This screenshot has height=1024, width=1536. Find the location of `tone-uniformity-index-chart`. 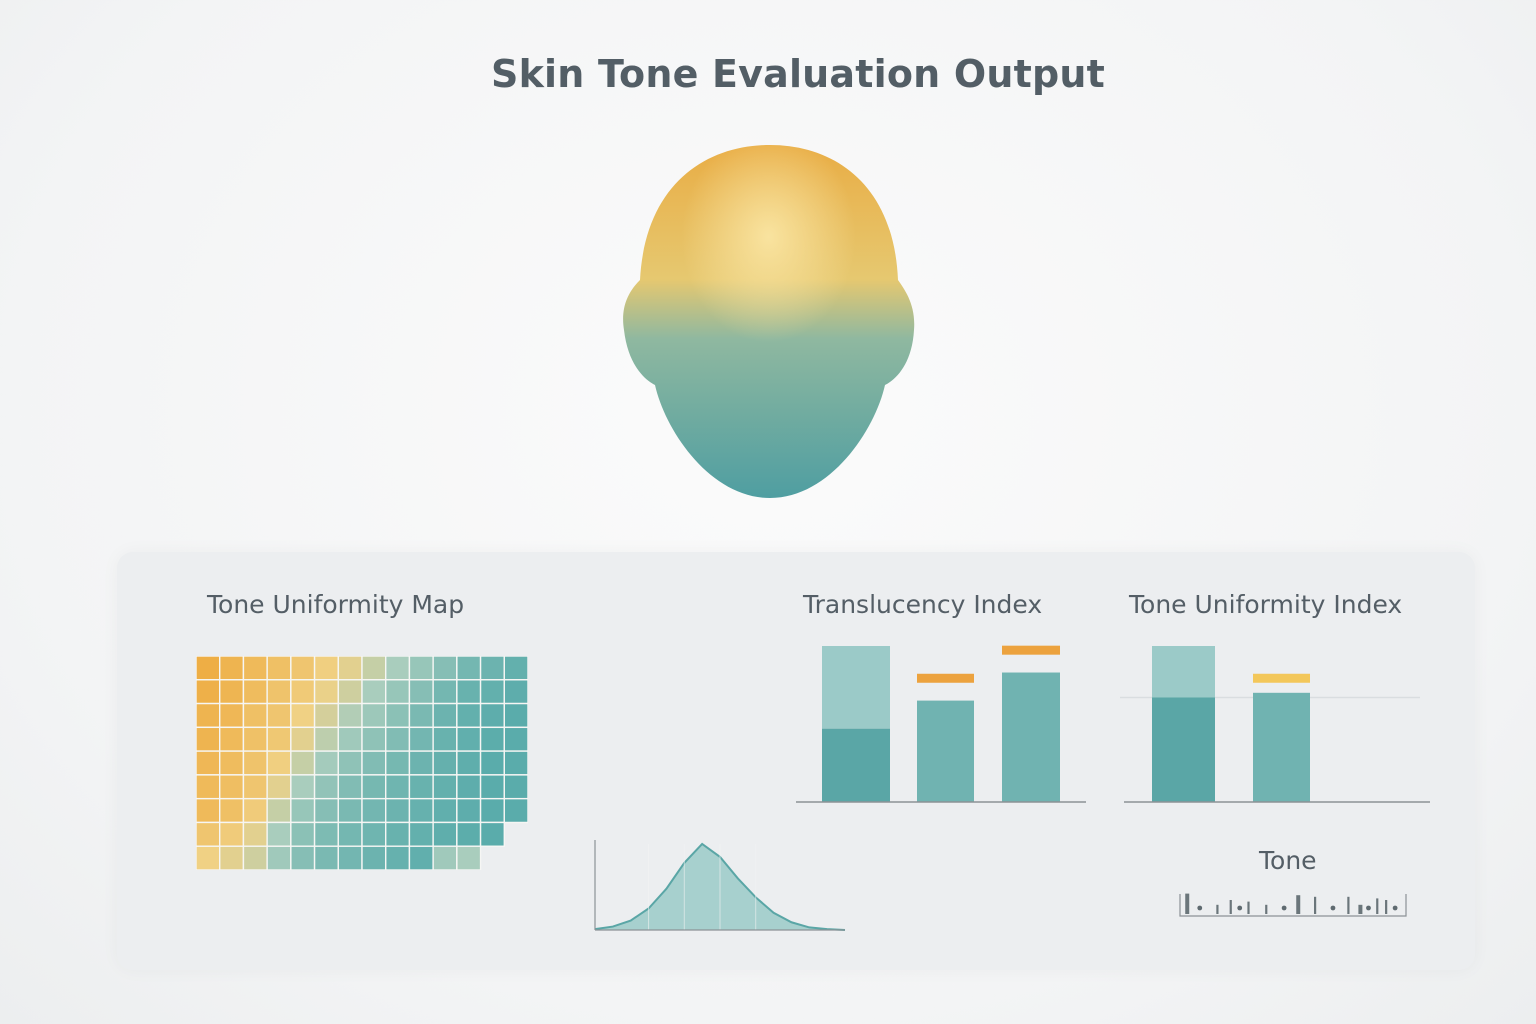

tone-uniformity-index-chart is located at coordinates (1275, 724).